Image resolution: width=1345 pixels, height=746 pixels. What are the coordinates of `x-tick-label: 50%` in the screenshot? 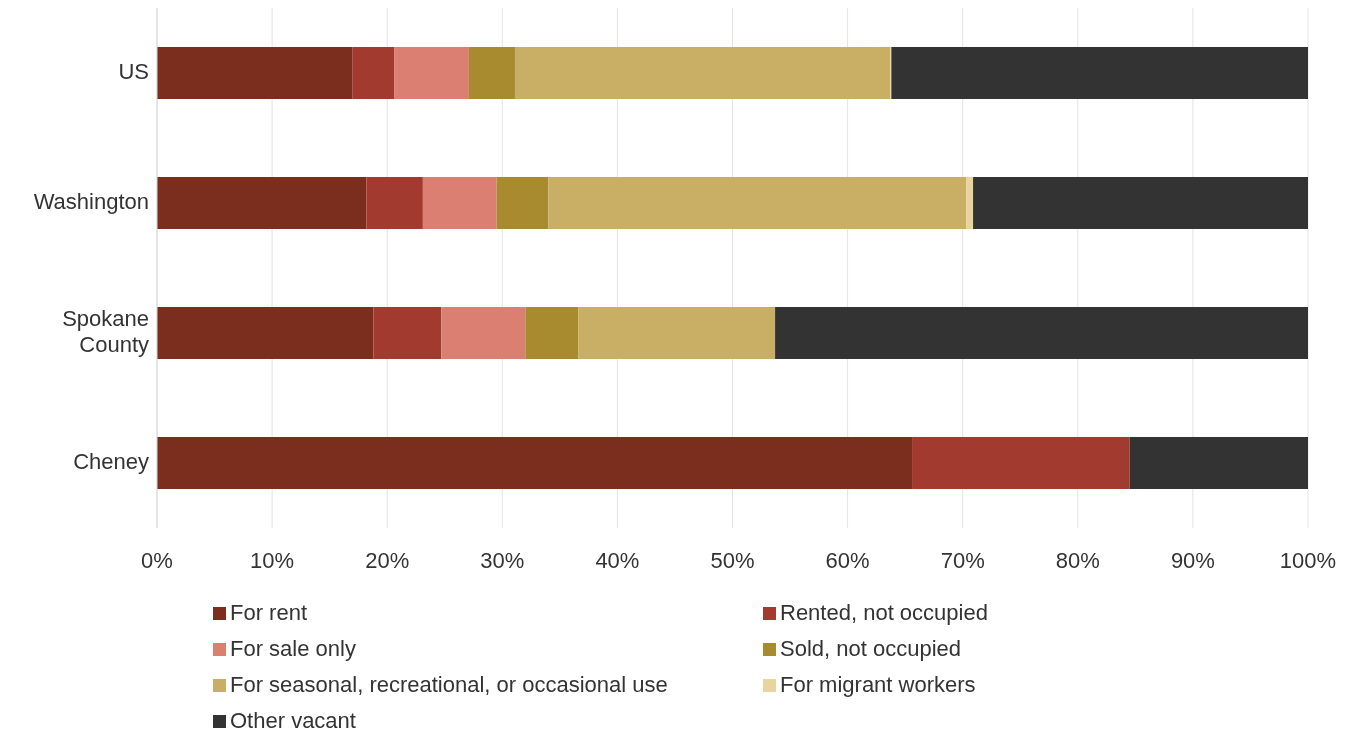 It's located at (732, 560).